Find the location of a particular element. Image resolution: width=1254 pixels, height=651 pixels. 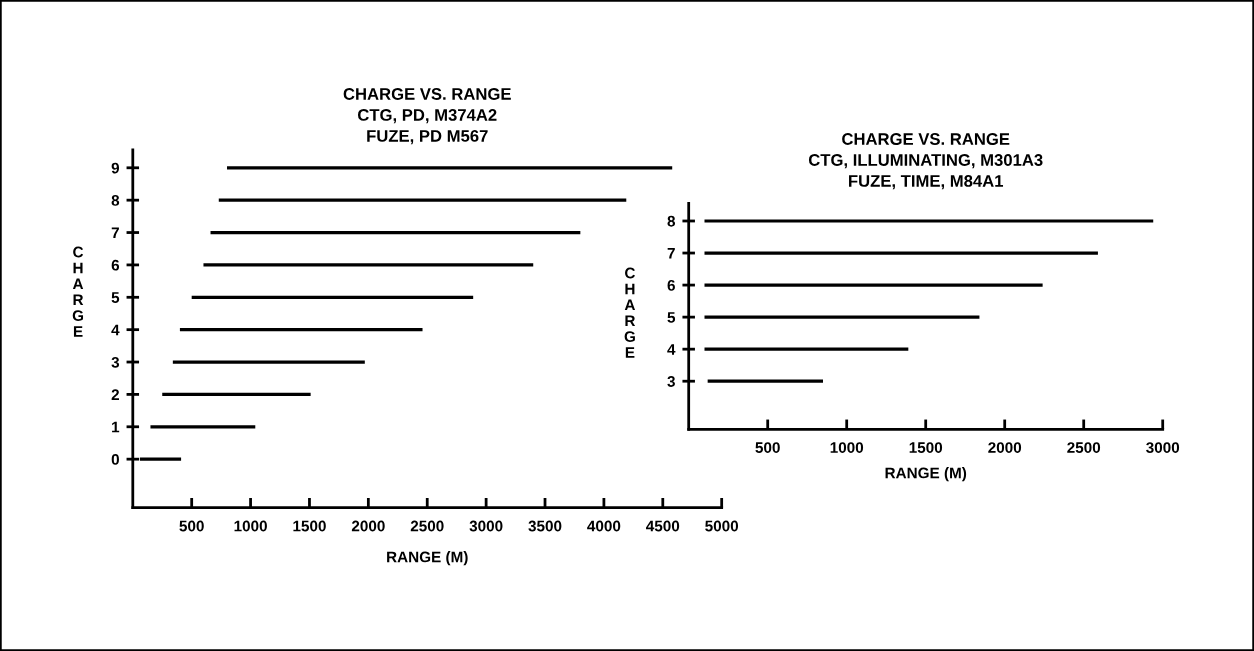

x-tick-label: 4500 is located at coordinates (663, 526).